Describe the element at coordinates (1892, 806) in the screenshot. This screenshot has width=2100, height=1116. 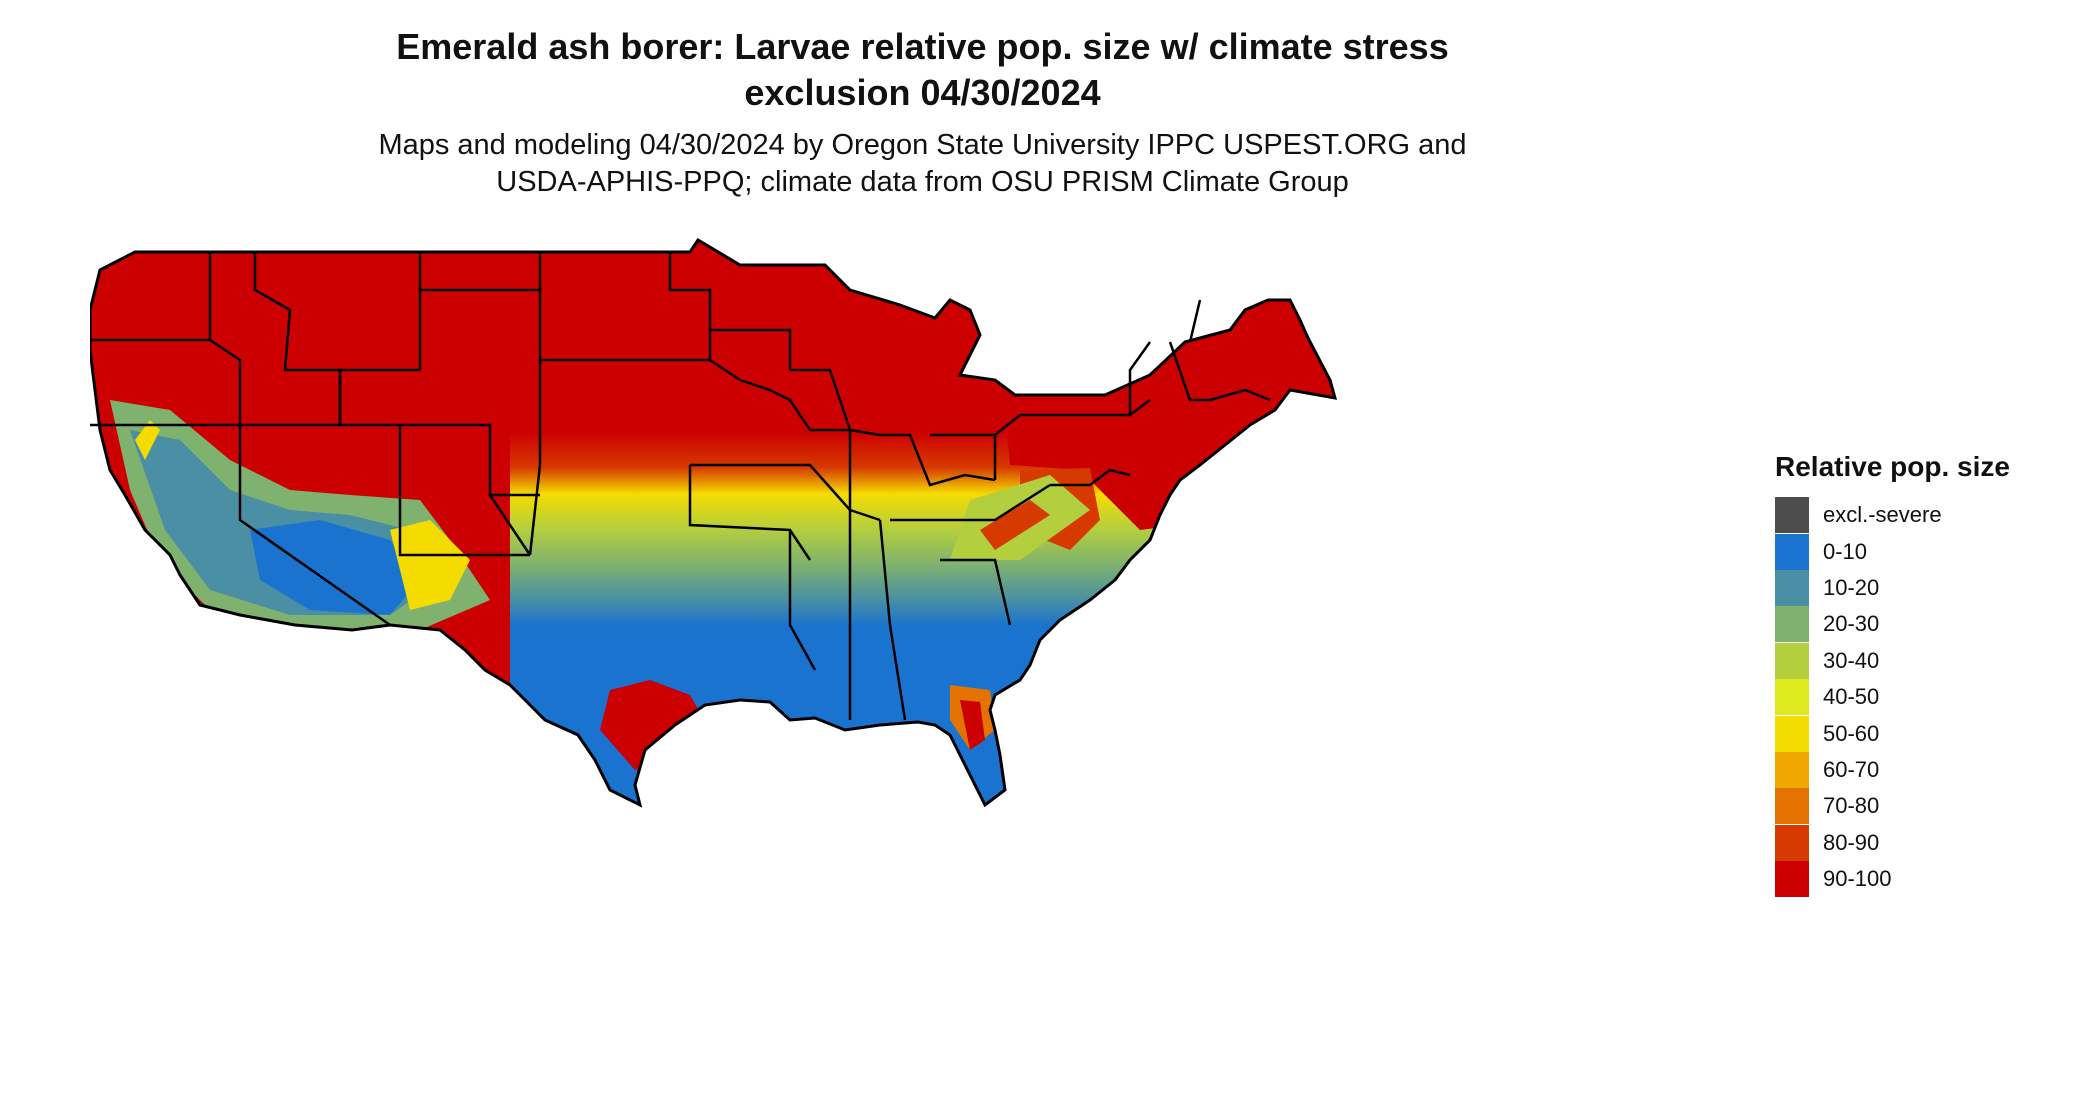
I see `legend-item: 70-80` at that location.